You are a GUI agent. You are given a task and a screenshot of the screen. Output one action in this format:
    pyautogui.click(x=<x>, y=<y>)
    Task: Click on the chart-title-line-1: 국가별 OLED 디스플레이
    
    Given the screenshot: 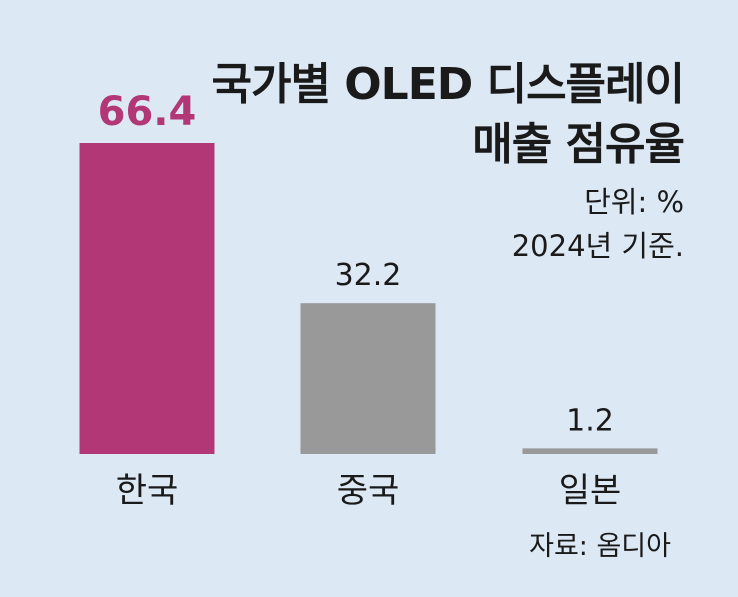 What is the action you would take?
    pyautogui.click(x=448, y=84)
    